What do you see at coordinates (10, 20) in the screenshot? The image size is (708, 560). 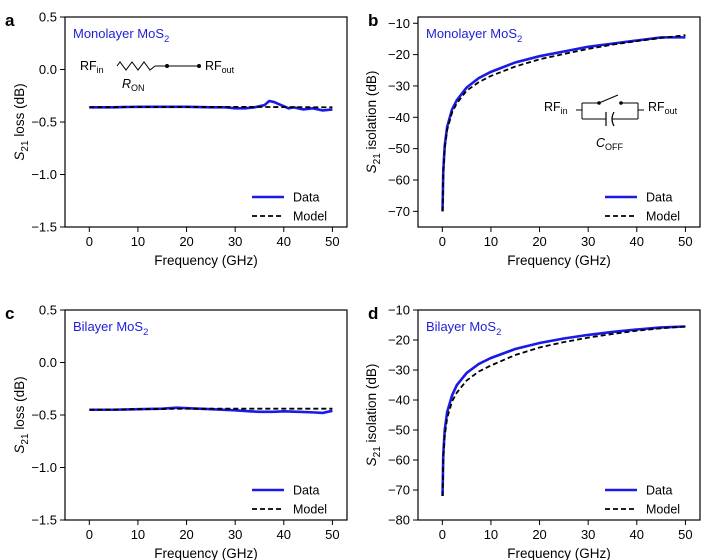 I see `panel-label: a` at bounding box center [10, 20].